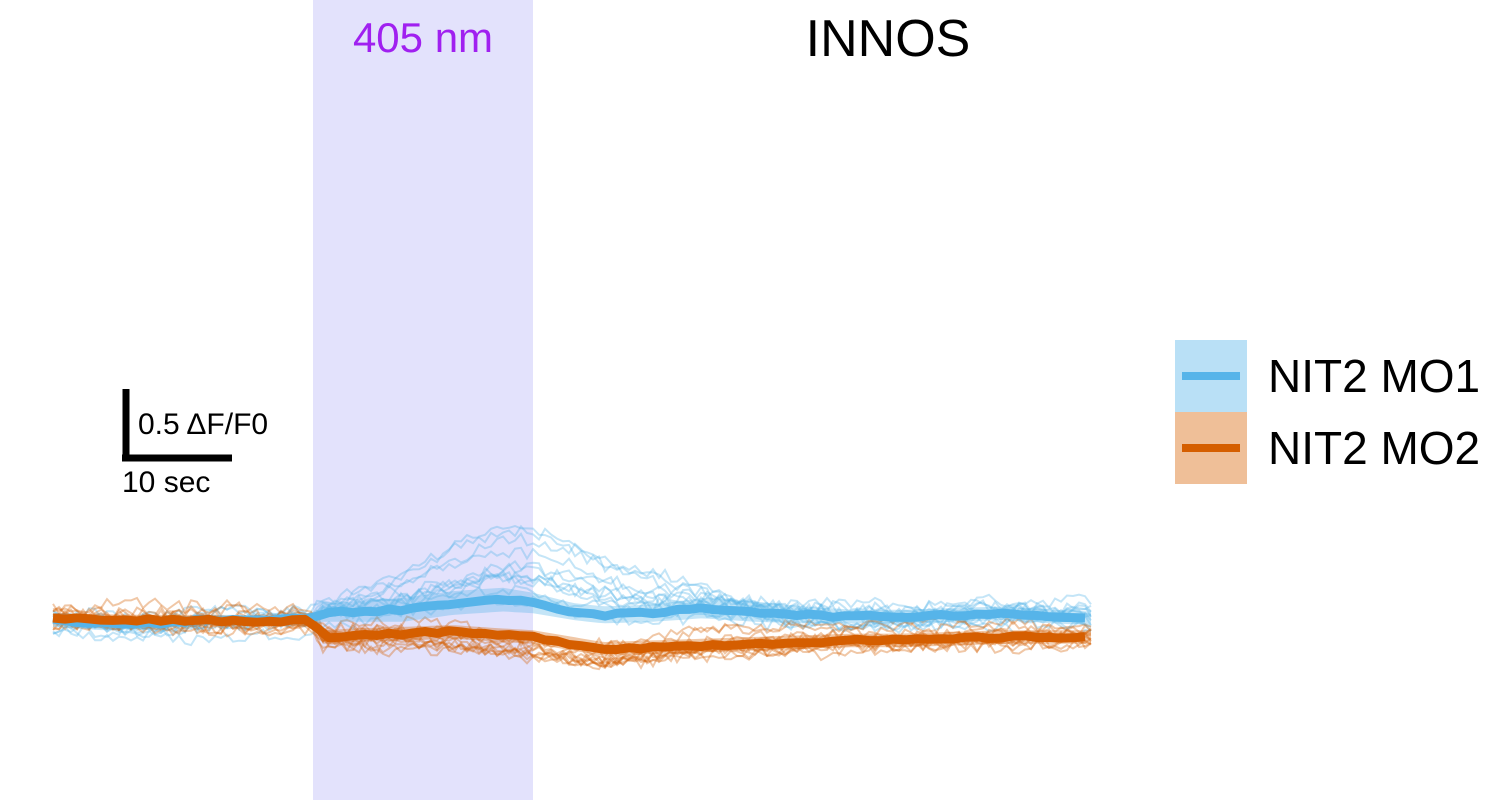 Image resolution: width=1500 pixels, height=800 pixels. Describe the element at coordinates (423, 37) in the screenshot. I see `stimulus-label: 405 nm` at that location.